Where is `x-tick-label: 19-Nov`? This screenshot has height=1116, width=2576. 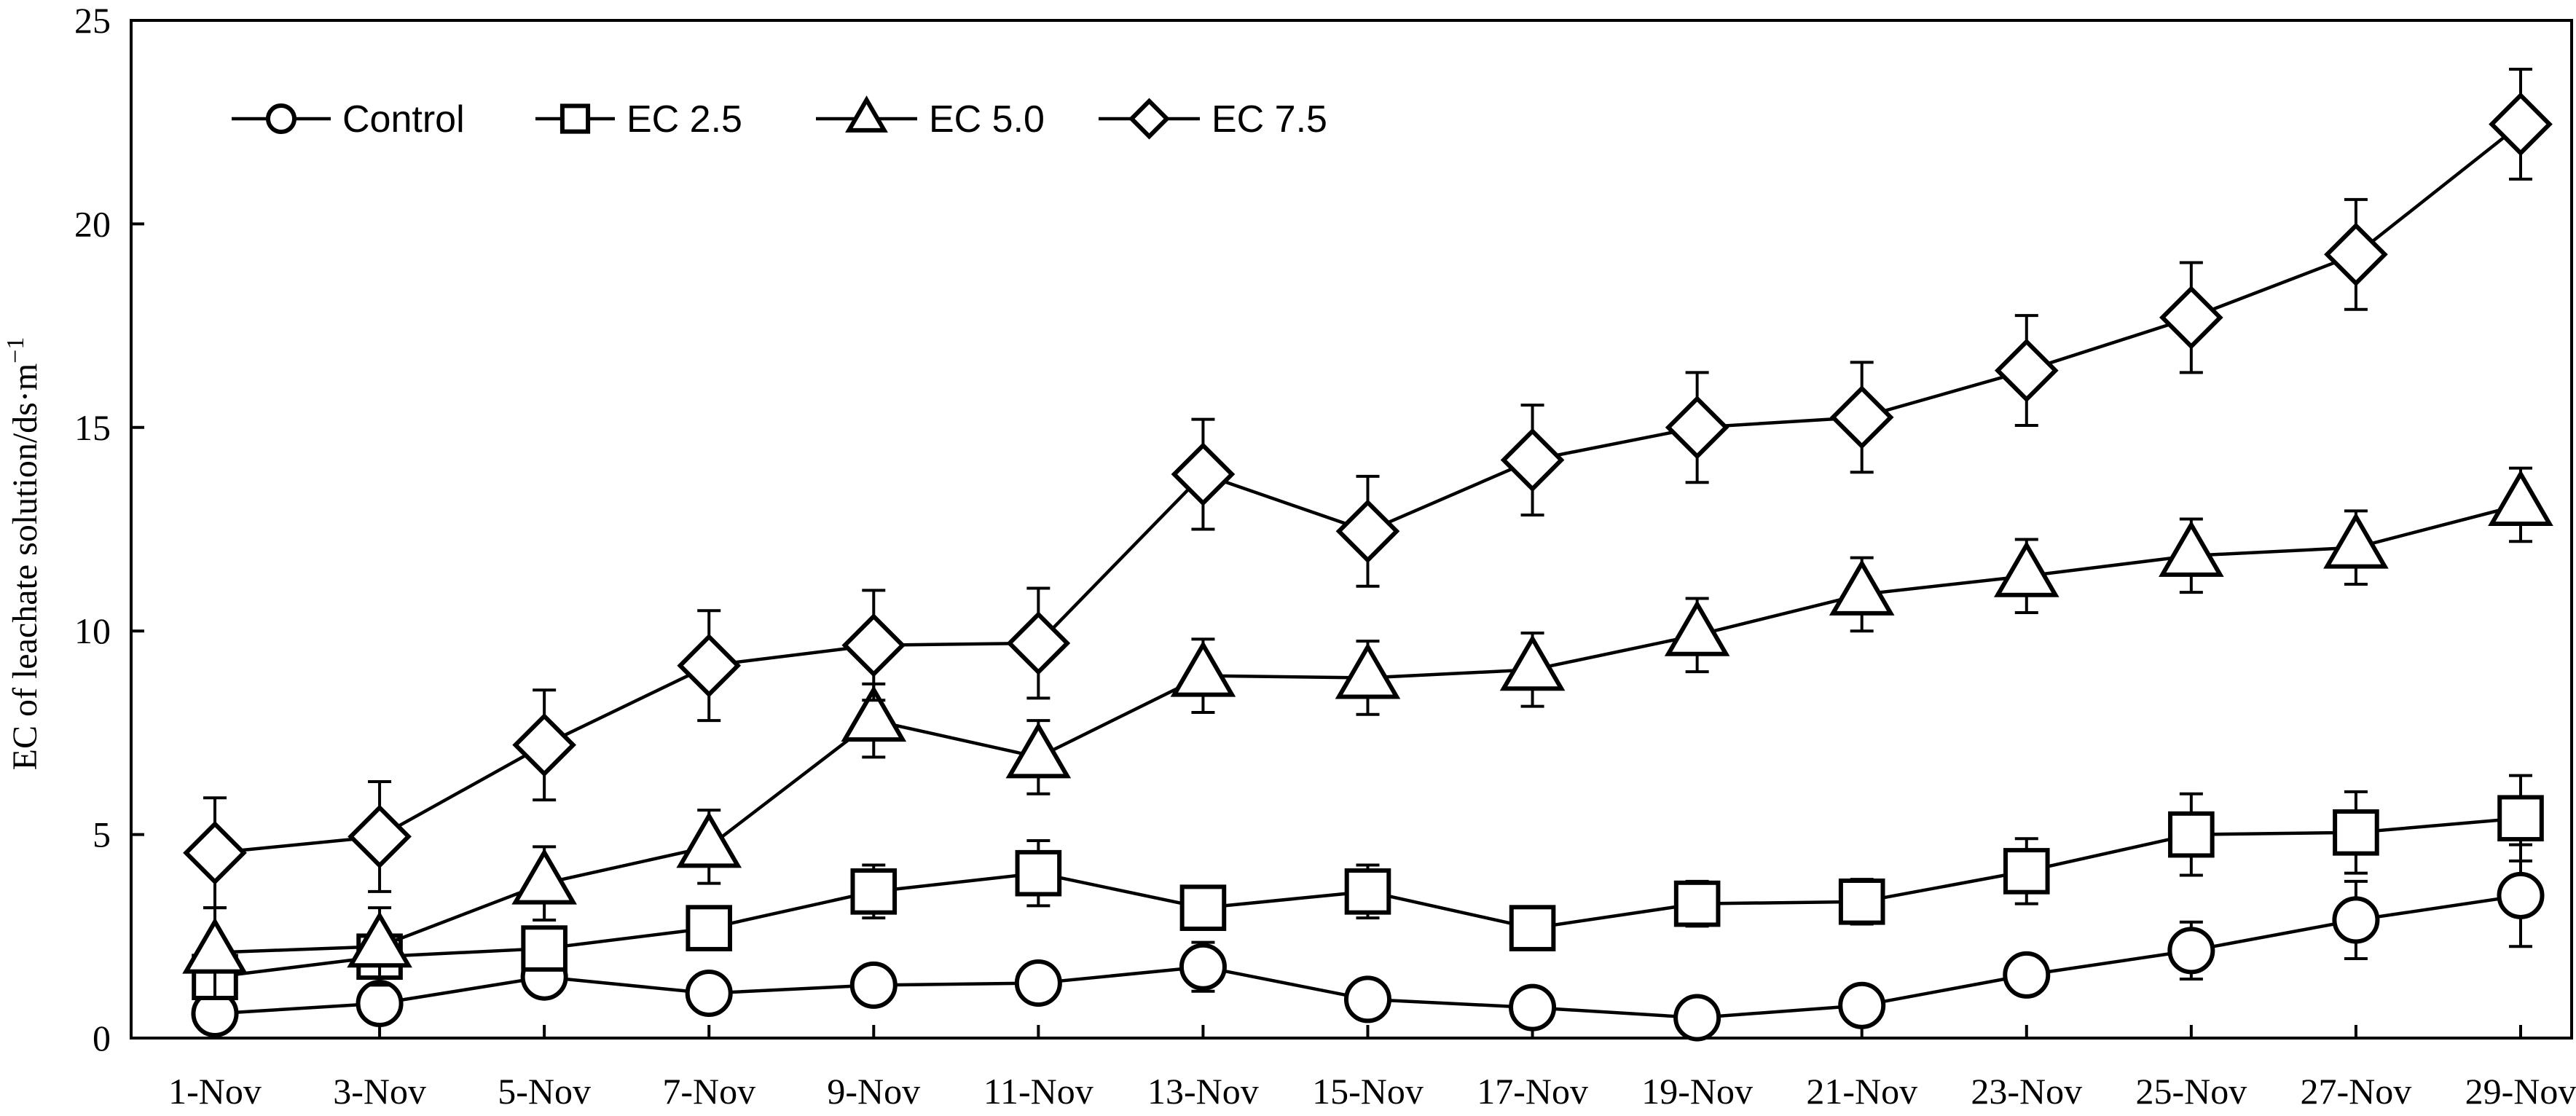
x-tick-label: 19-Nov is located at coordinates (1697, 1091).